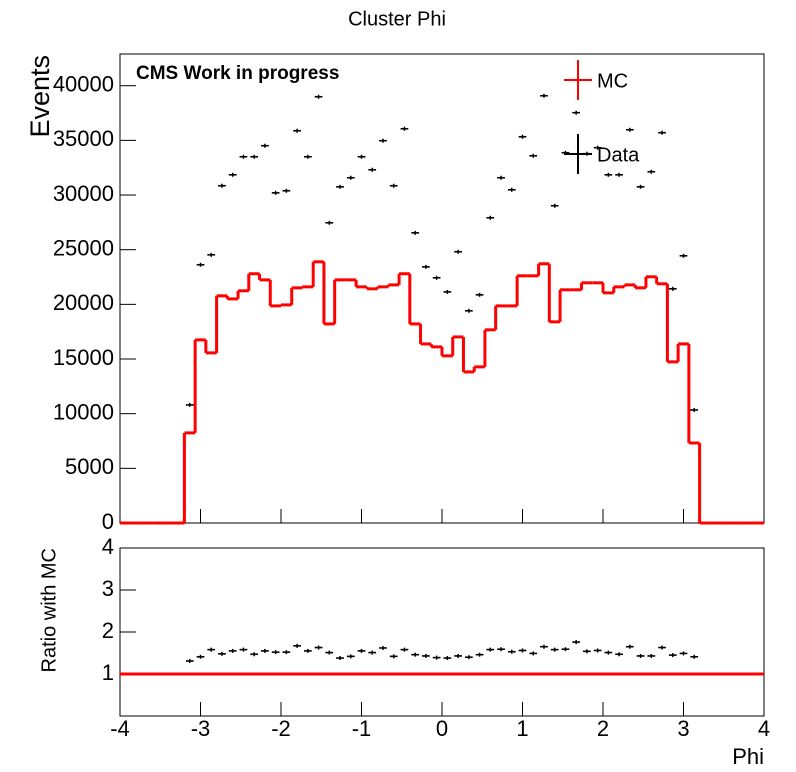 The image size is (796, 772). What do you see at coordinates (83, 84) in the screenshot?
I see `y-tick-label: 40000` at bounding box center [83, 84].